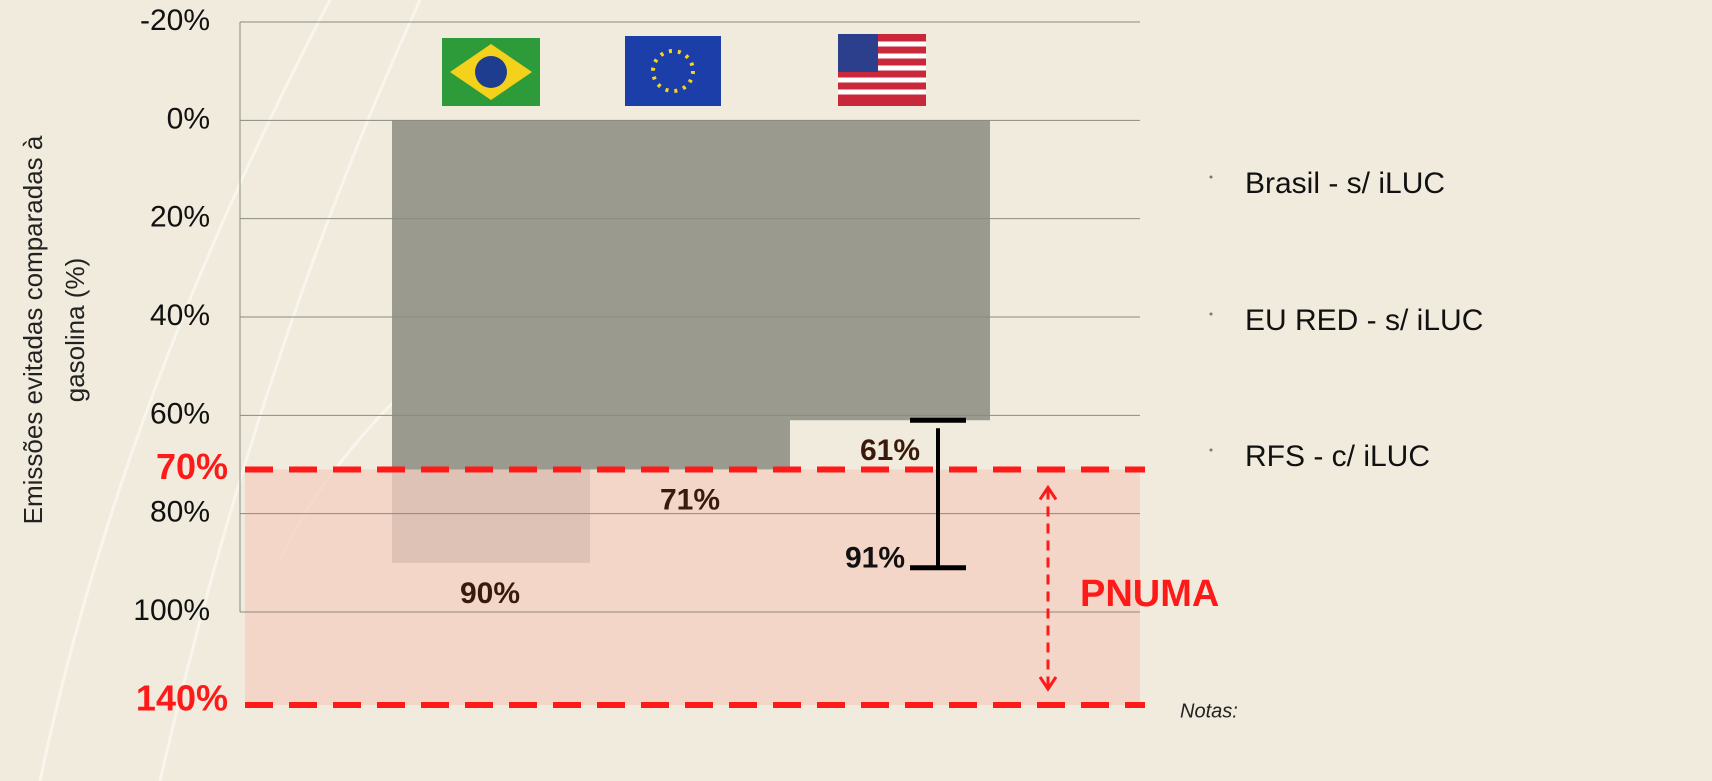 The height and width of the screenshot is (781, 1712). What do you see at coordinates (1345, 183) in the screenshot?
I see `legend-label: Brasil - s/ iLUC` at bounding box center [1345, 183].